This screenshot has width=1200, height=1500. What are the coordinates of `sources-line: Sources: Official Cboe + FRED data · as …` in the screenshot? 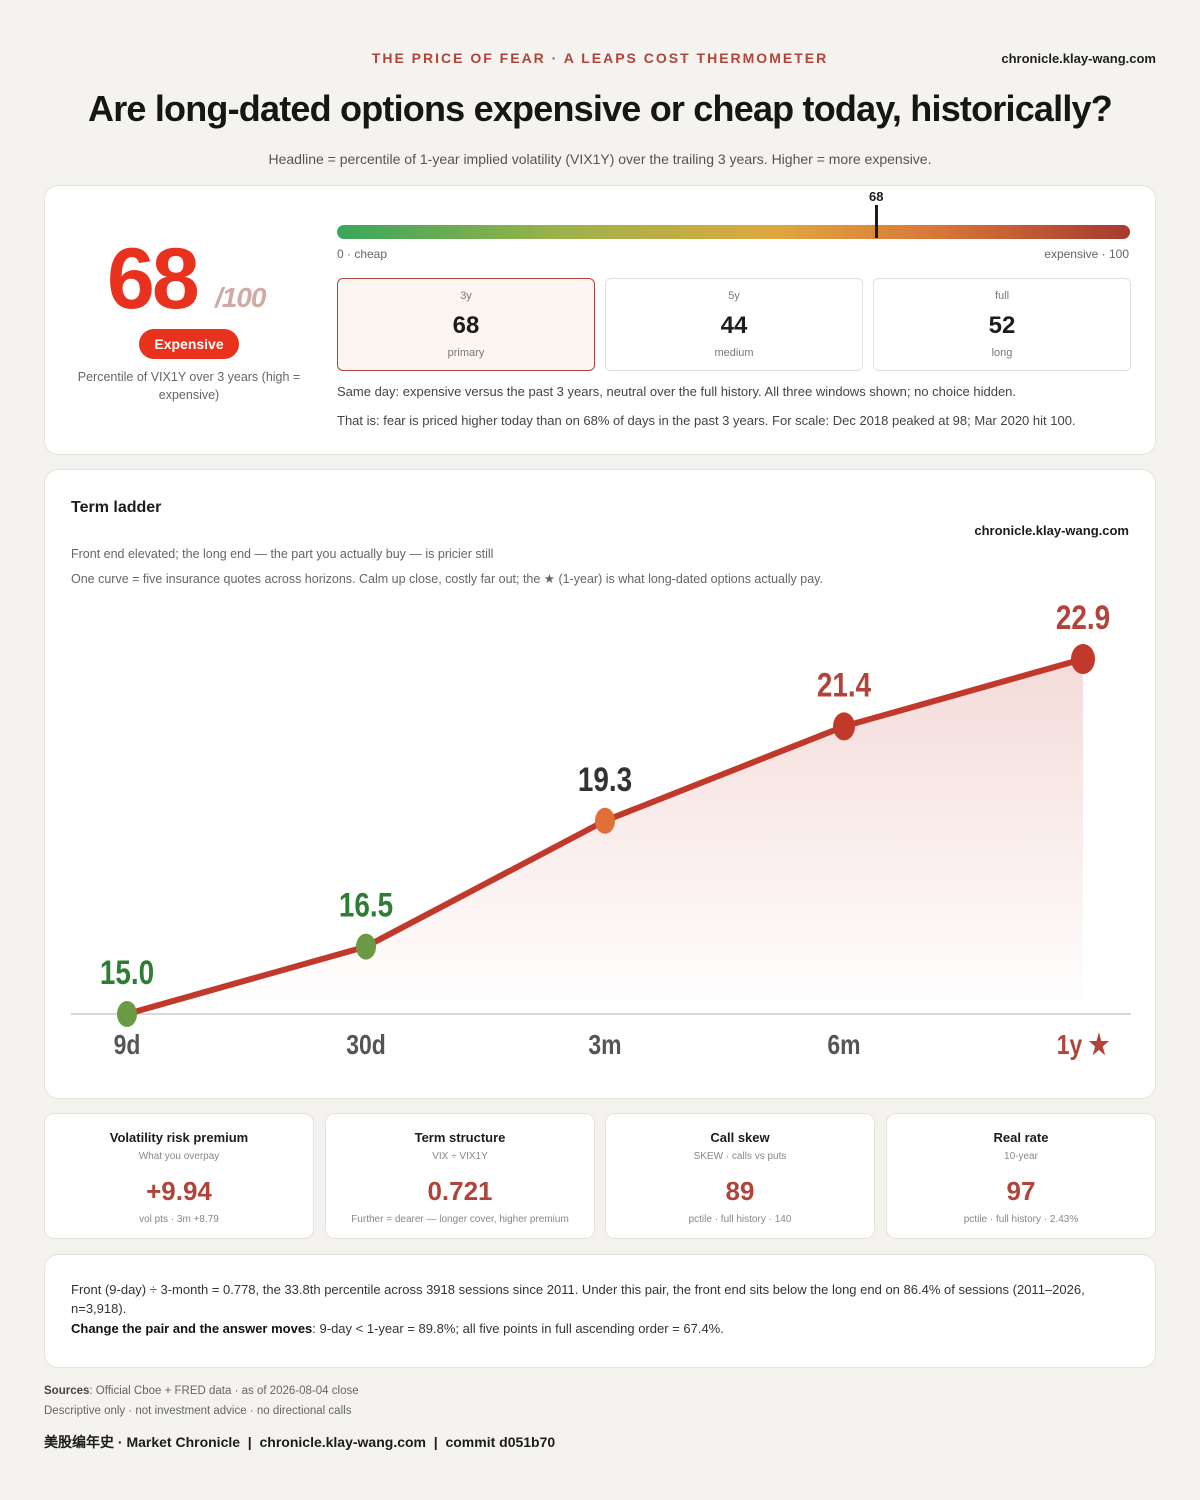 It's located at (201, 1391).